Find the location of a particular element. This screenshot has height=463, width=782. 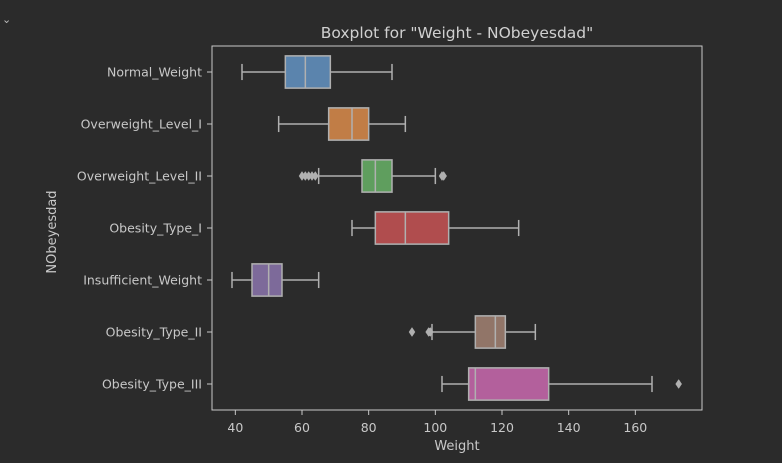

y-tick-label: Obesity_Type_I is located at coordinates (155, 228).